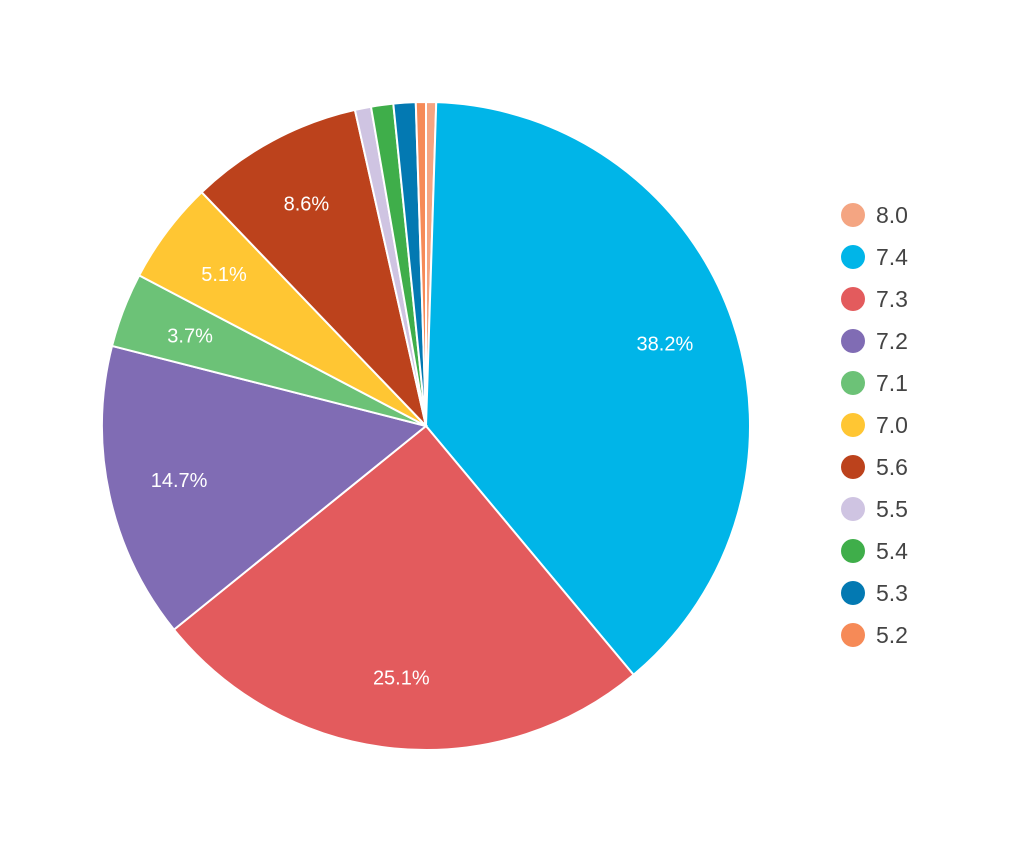 The height and width of the screenshot is (852, 1014). I want to click on legend-label-7-3: 7.3, so click(892, 299).